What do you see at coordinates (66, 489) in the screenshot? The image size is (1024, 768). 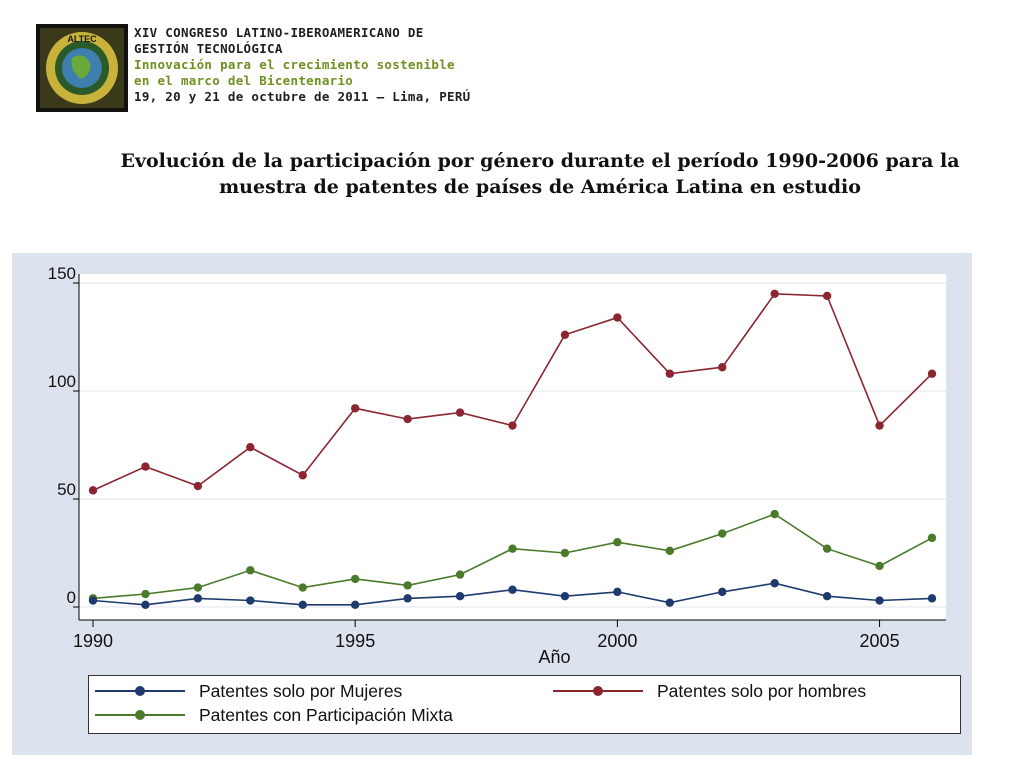 I see `y-tick-label: 50` at bounding box center [66, 489].